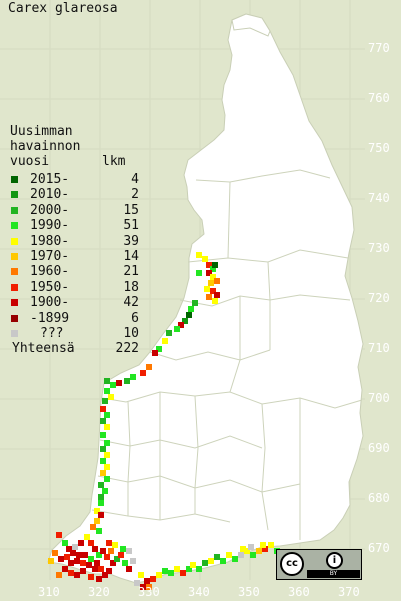  Describe the element at coordinates (77, 179) in the screenshot. I see `legend-row: 2015- 4` at that location.